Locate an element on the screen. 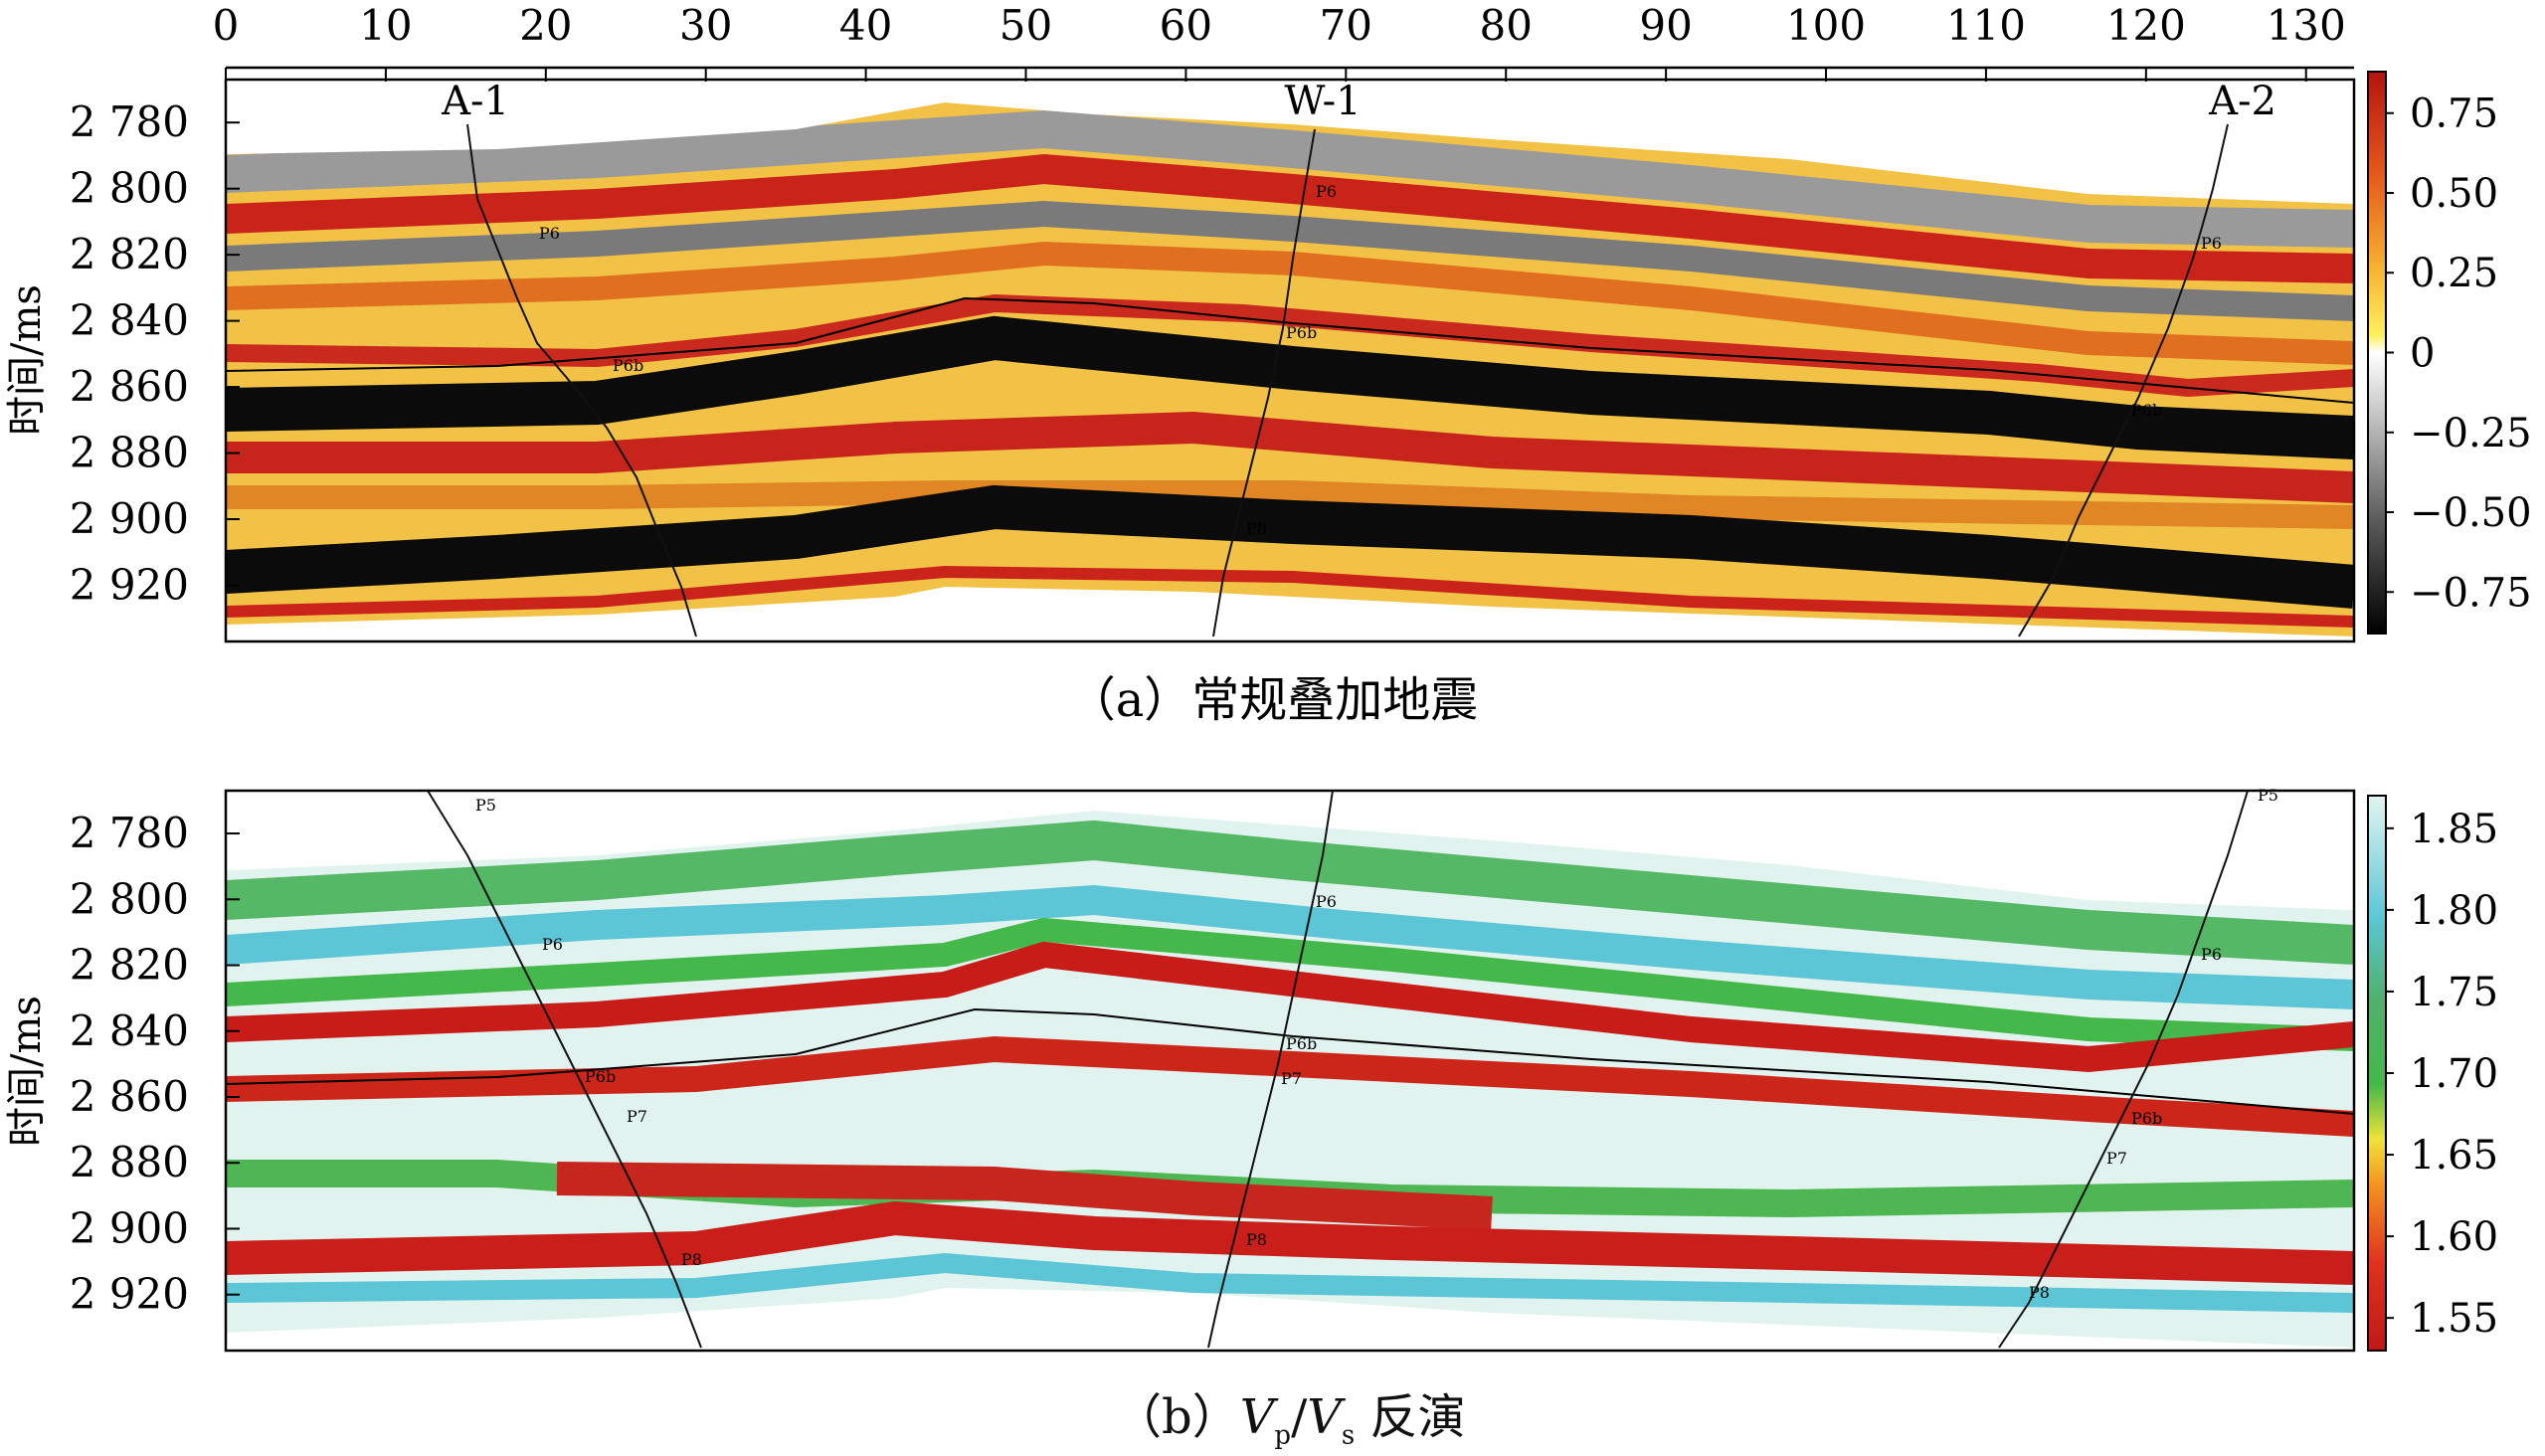  x-tick-label-9: 90 is located at coordinates (1666, 25).